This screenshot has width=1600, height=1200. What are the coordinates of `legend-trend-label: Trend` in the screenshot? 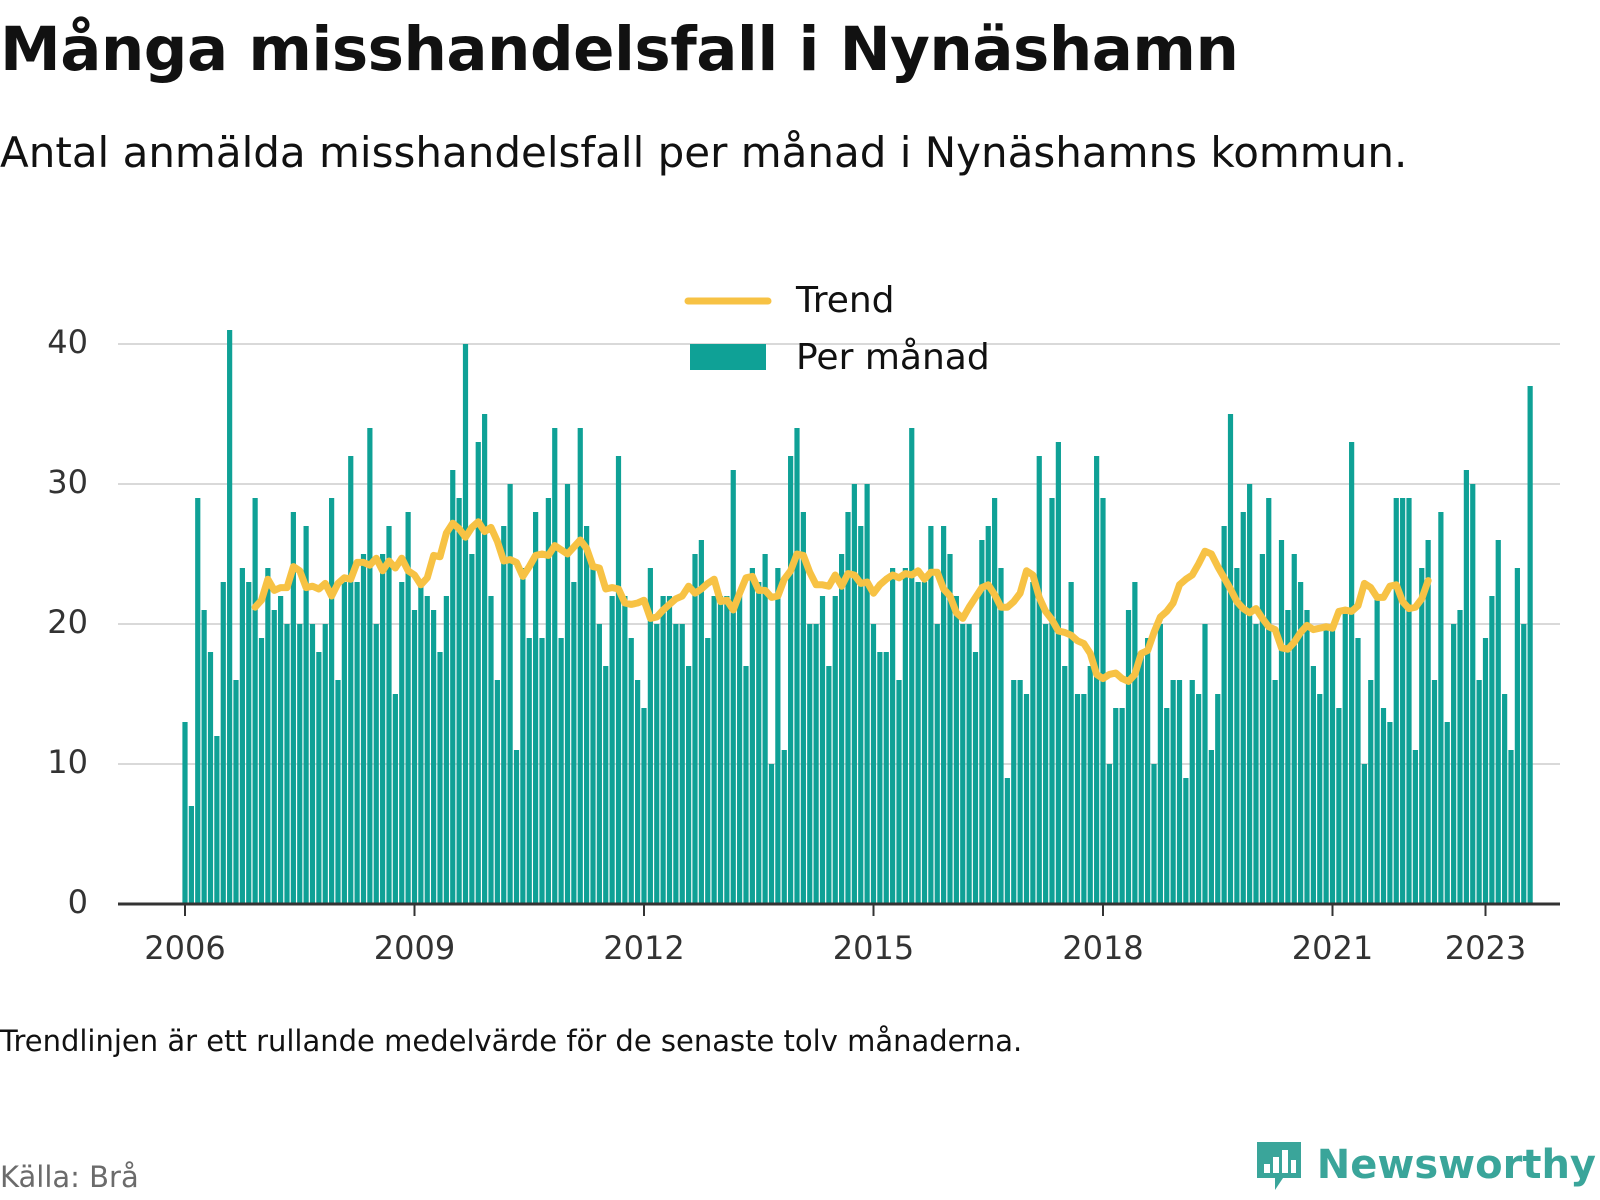 It's located at (845, 300).